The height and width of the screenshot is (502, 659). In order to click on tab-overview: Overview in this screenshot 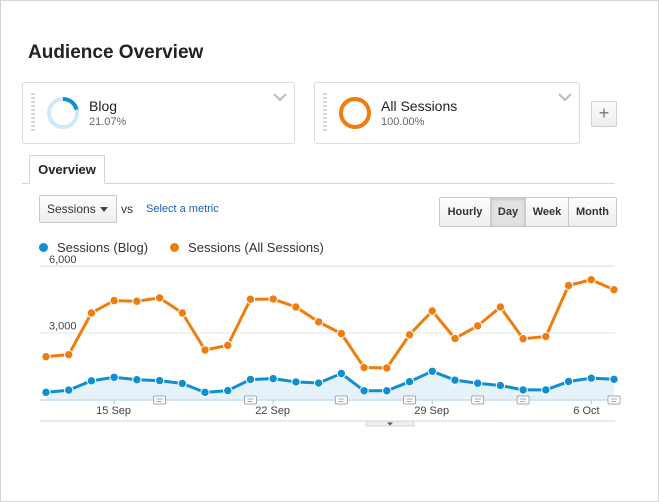, I will do `click(67, 169)`.